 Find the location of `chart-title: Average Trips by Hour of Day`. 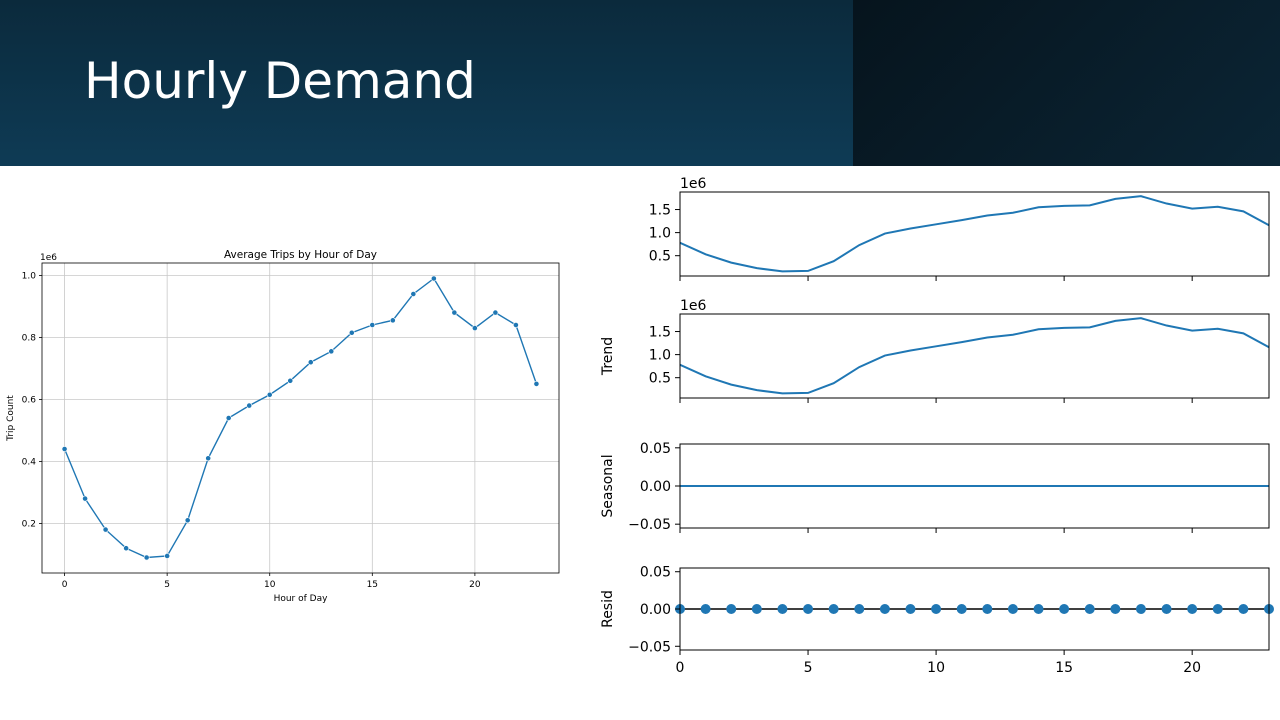

chart-title: Average Trips by Hour of Day is located at coordinates (300, 255).